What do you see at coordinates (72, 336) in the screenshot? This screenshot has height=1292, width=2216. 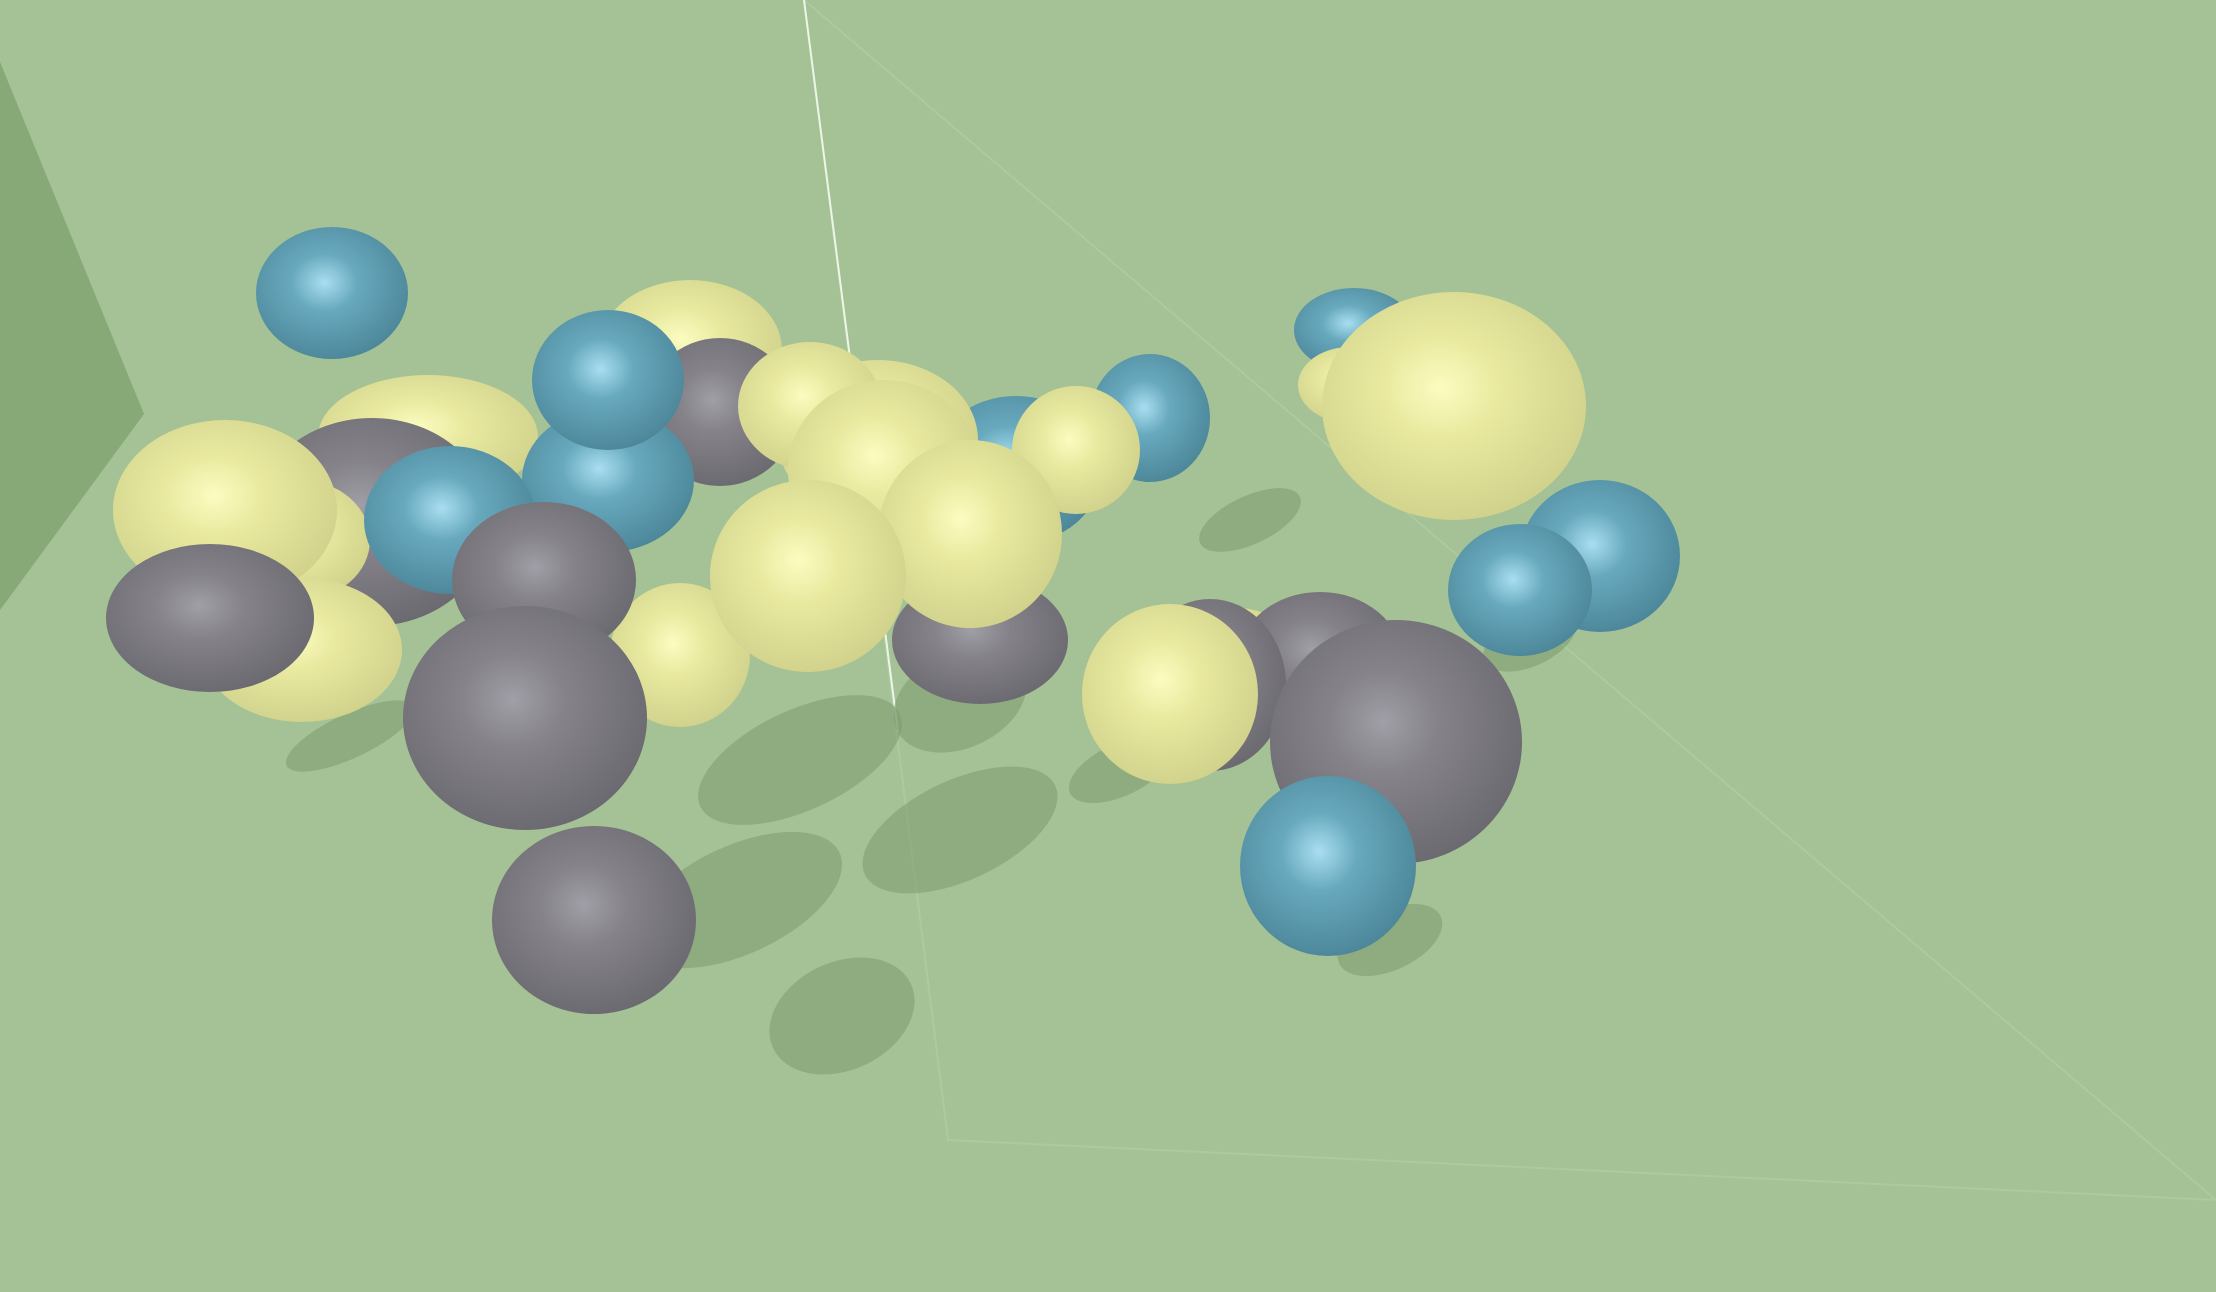 I see `left-wall` at bounding box center [72, 336].